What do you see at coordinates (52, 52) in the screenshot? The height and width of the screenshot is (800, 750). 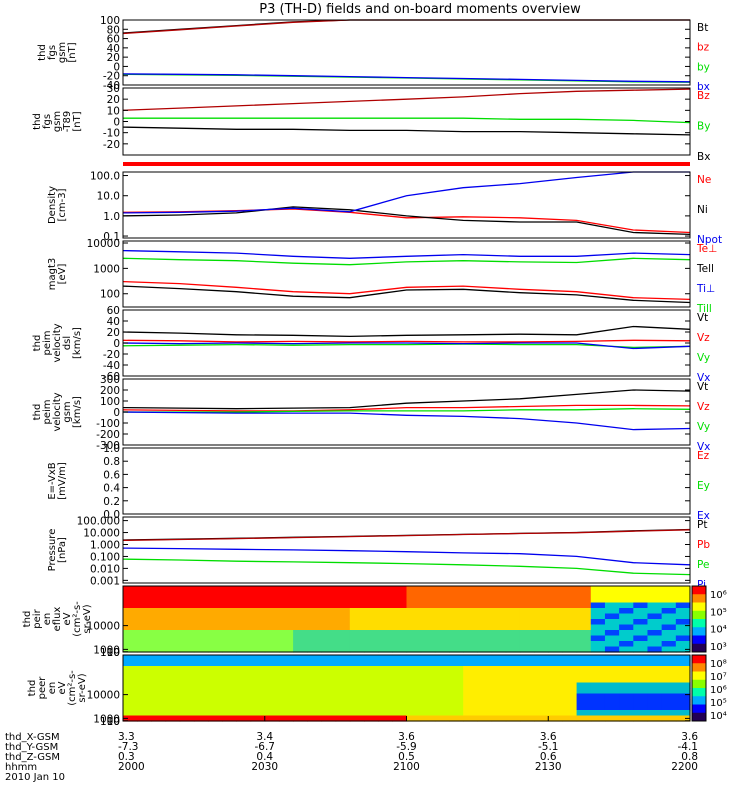 I see `y-axis-label: fgs` at bounding box center [52, 52].